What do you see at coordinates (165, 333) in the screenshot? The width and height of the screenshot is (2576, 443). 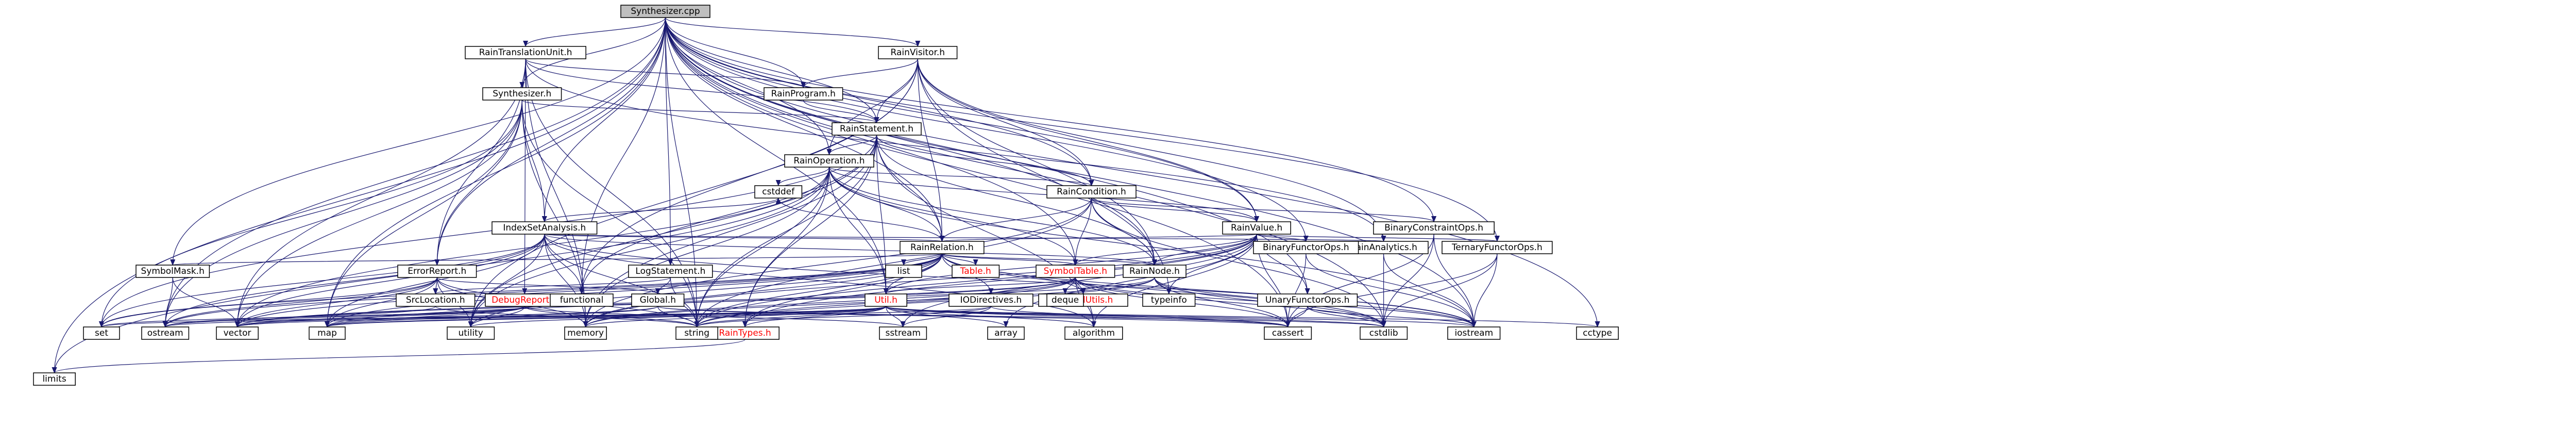 I see `node-ostream: ostream` at bounding box center [165, 333].